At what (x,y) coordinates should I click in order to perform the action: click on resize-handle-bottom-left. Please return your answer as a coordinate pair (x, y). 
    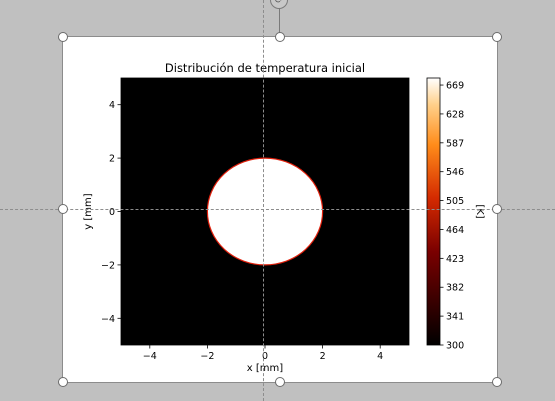
    Looking at the image, I should click on (63, 382).